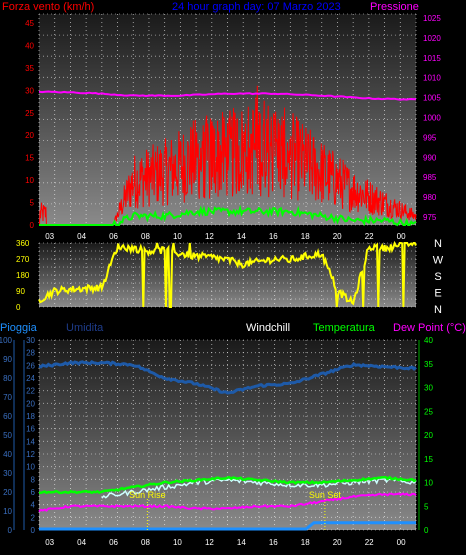 The width and height of the screenshot is (466, 555). I want to click on y-tick-label-humidity: 20, so click(7, 492).